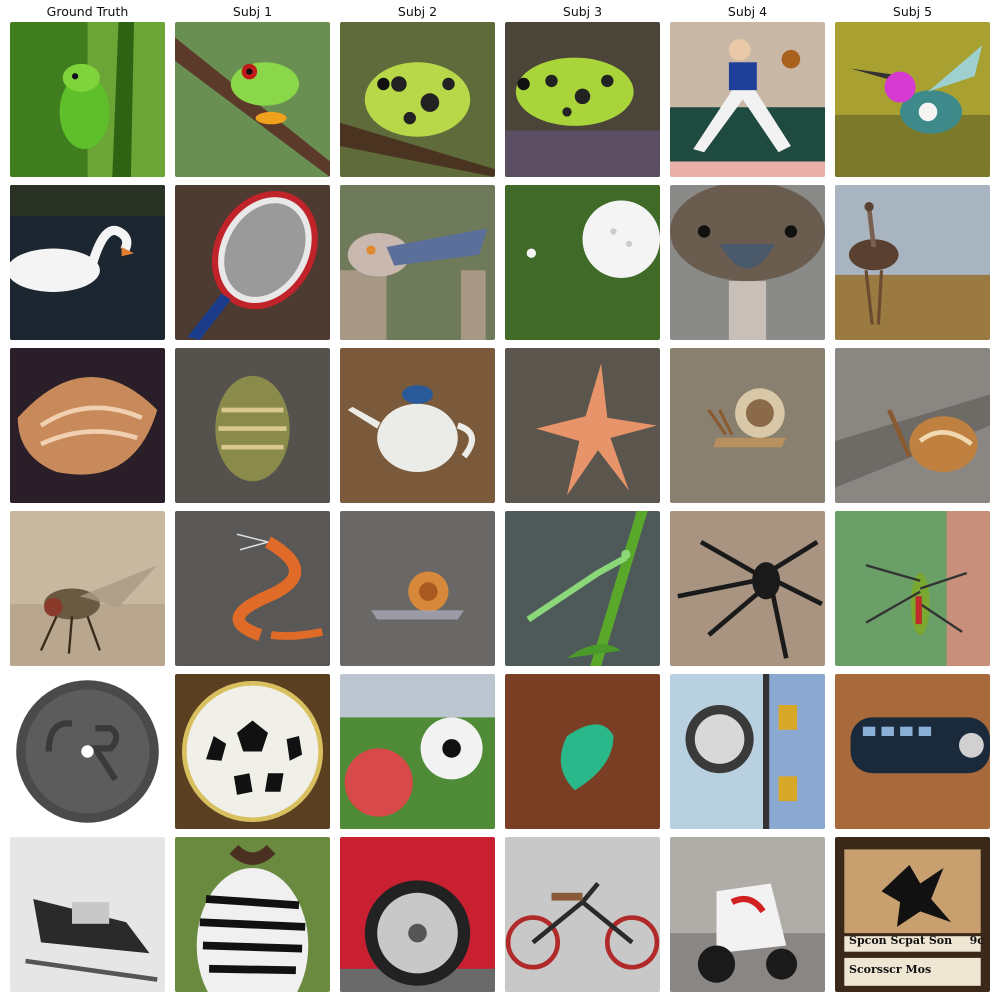 The height and width of the screenshot is (1000, 1000). What do you see at coordinates (747, 99) in the screenshot?
I see `image-tile: baseball-pitcher` at bounding box center [747, 99].